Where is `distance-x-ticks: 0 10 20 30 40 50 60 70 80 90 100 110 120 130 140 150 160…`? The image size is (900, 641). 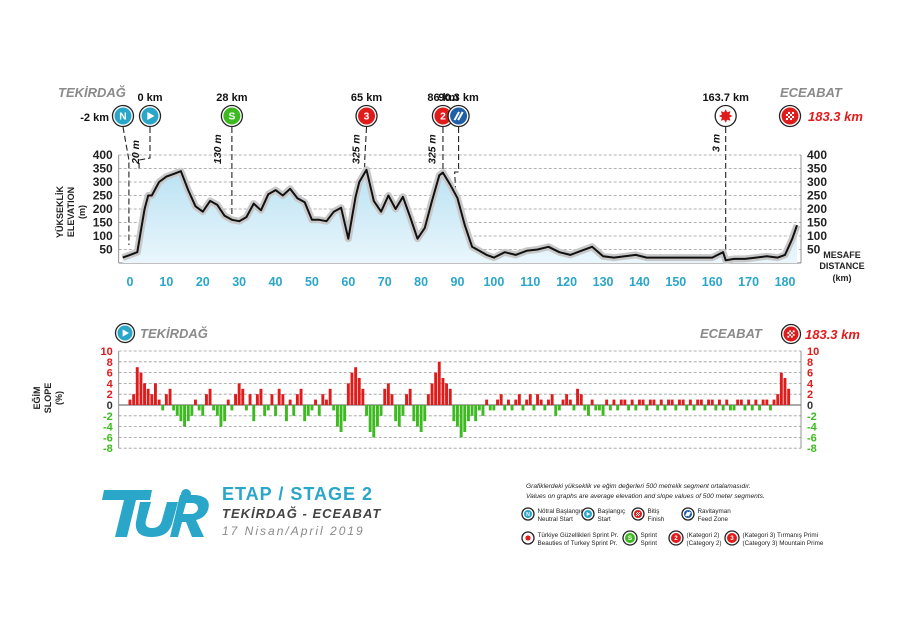 distance-x-ticks: 0 10 20 30 40 50 60 70 80 90 100 110 120 130 140 150 160… is located at coordinates (461, 282).